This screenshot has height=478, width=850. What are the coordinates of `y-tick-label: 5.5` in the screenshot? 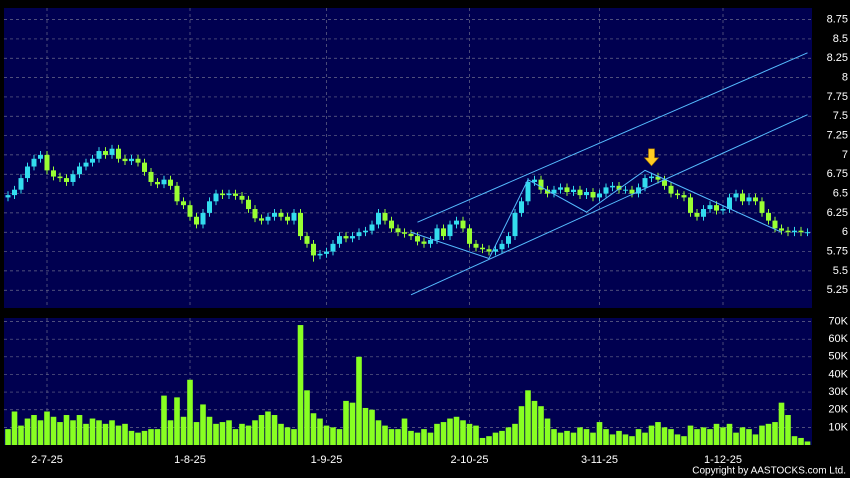 It's located at (840, 271).